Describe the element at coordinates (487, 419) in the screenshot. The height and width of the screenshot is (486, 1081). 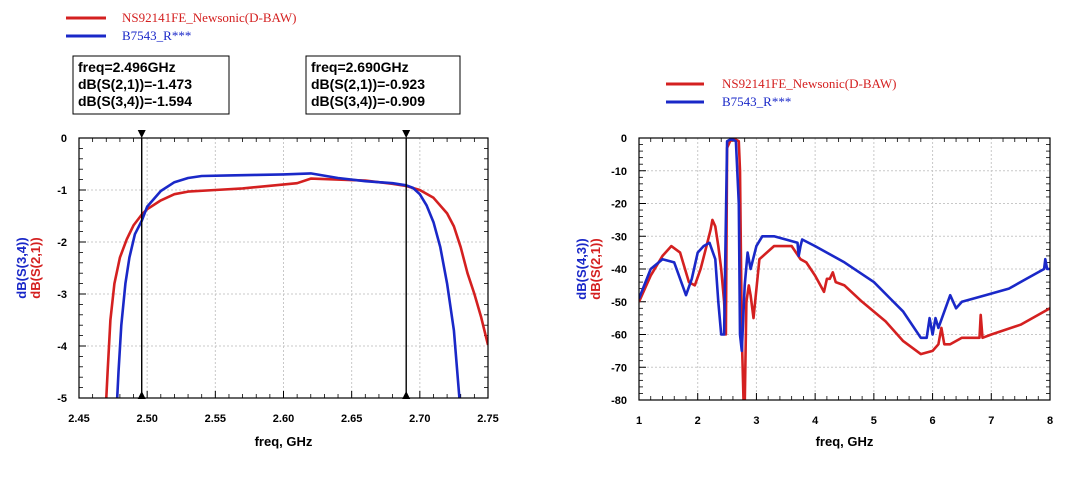
I see `x-tick-label: 2.75` at that location.